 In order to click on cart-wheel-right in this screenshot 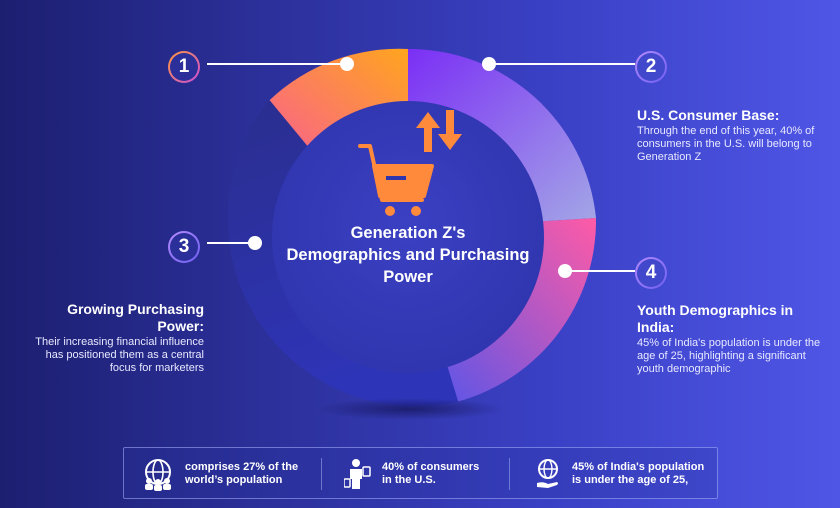, I will do `click(416, 211)`.